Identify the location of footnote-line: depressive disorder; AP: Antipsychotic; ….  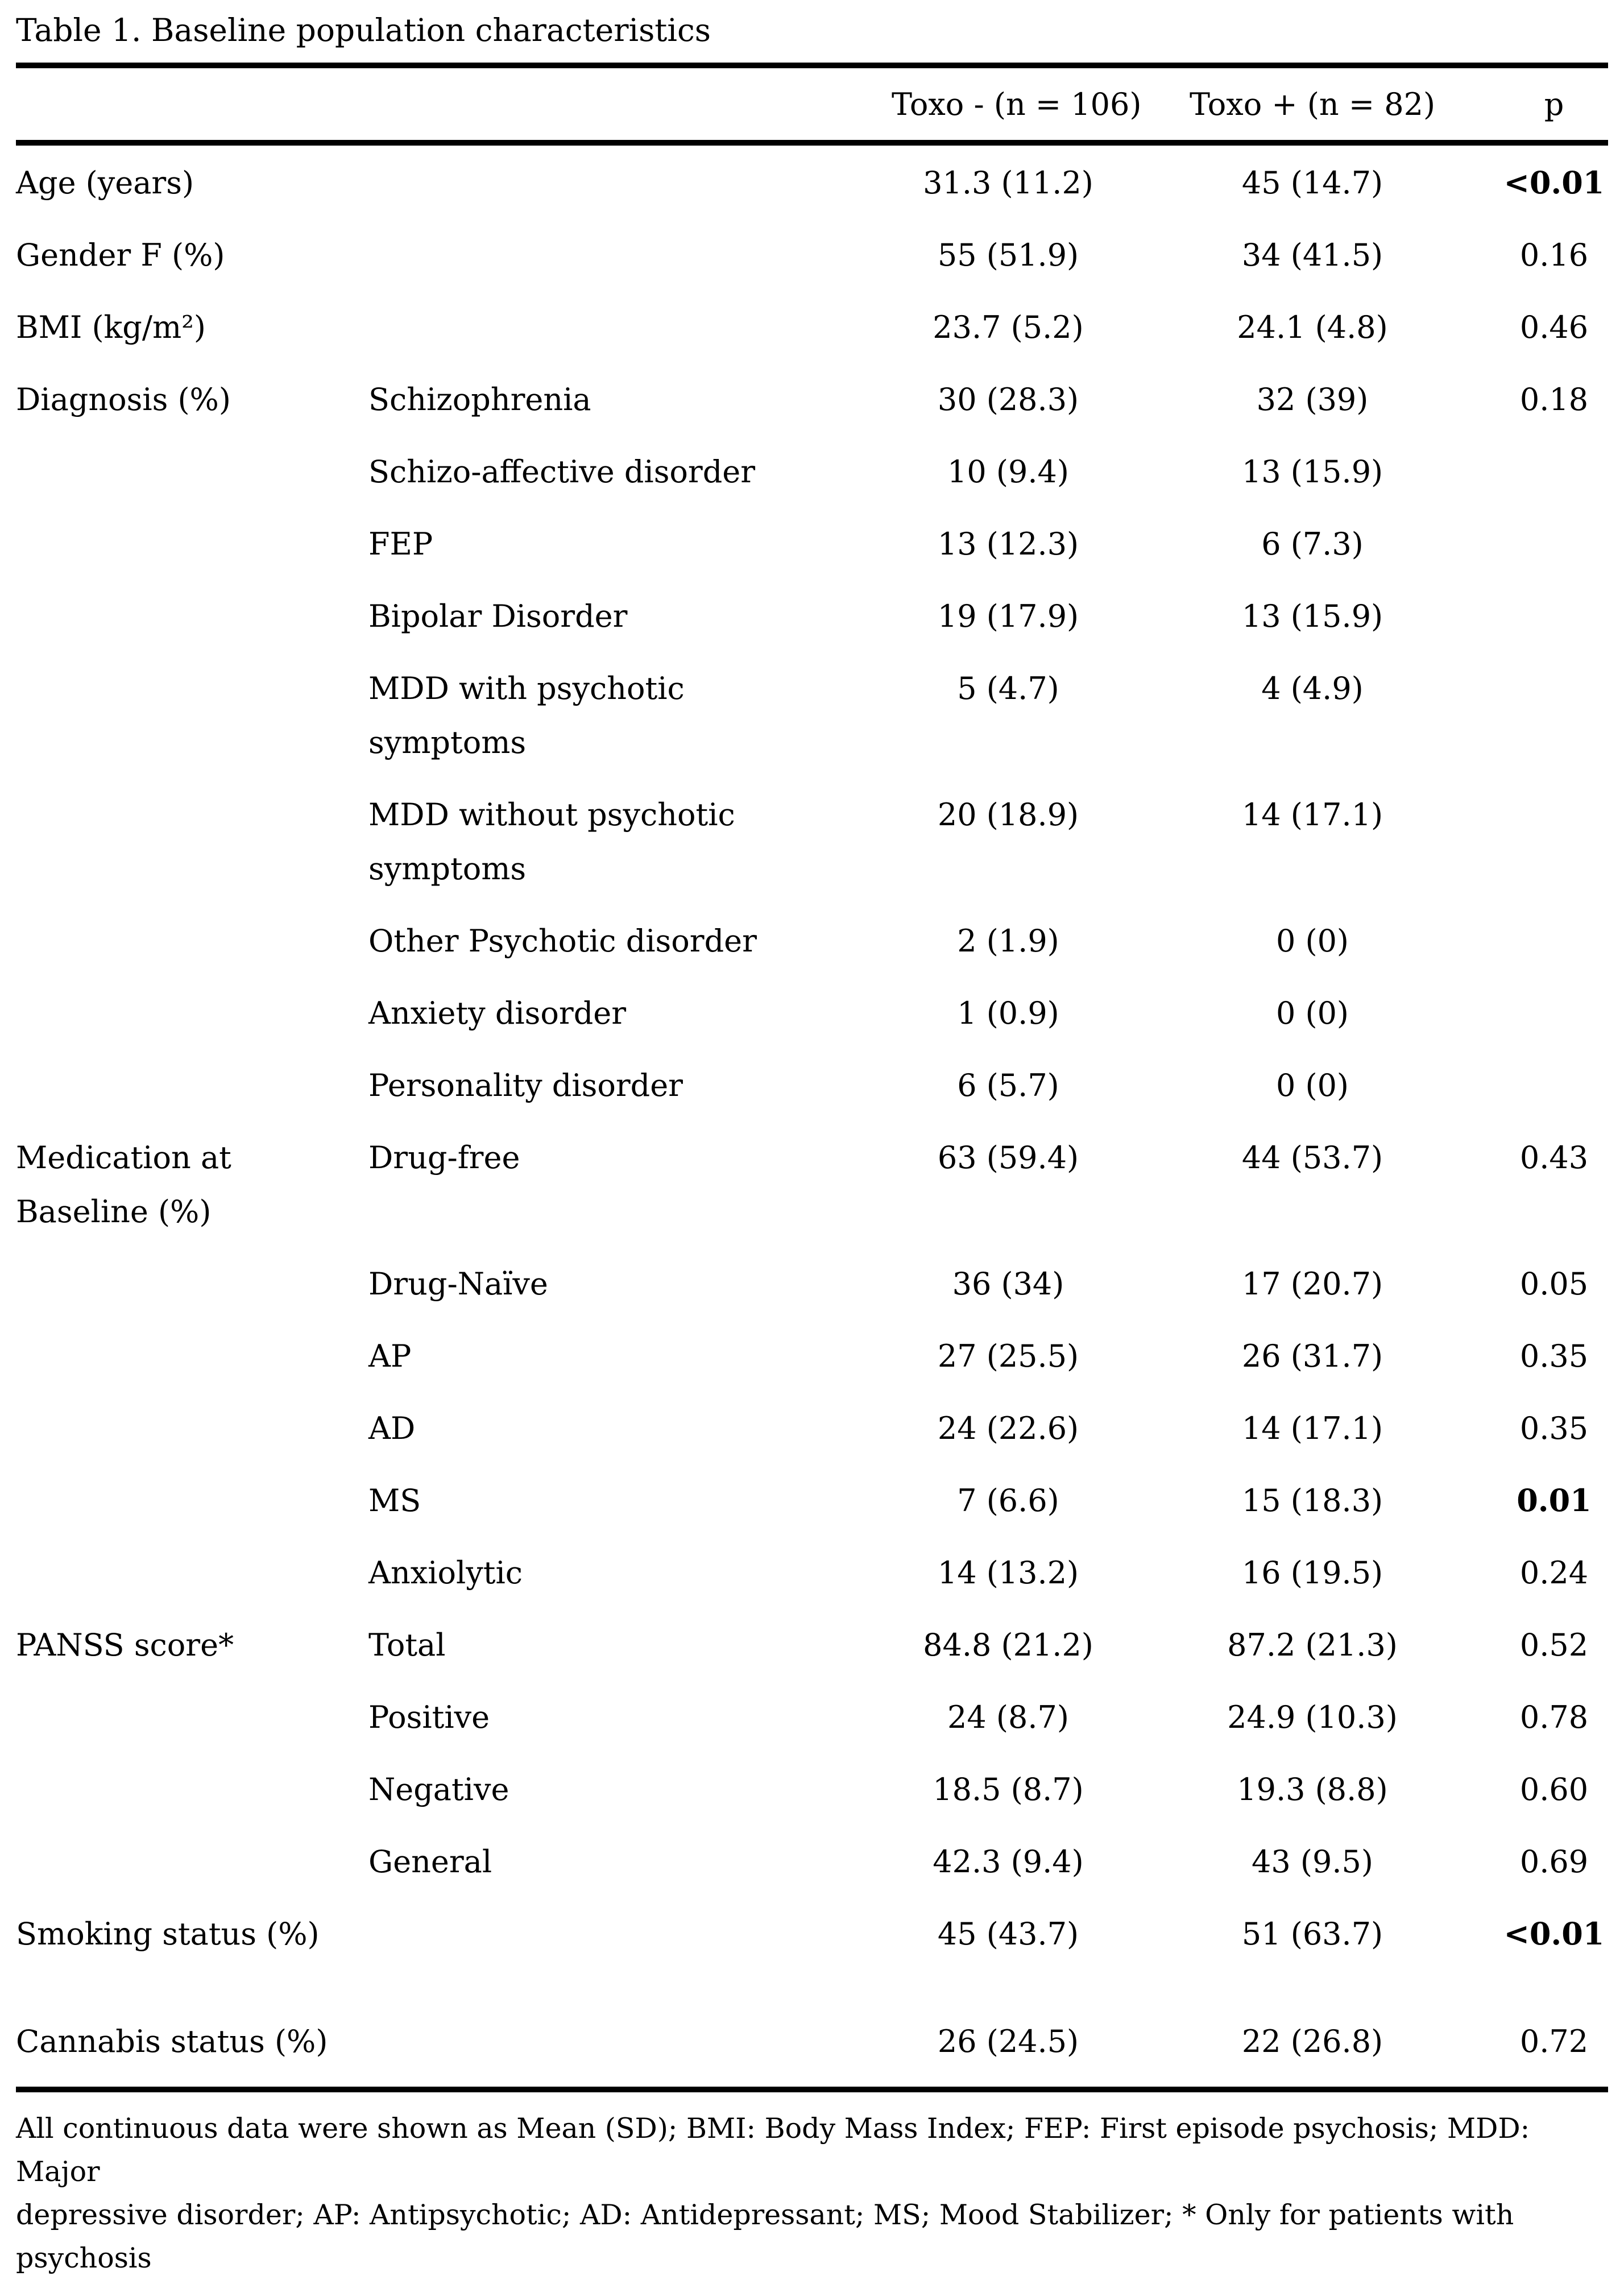
(765, 2215).